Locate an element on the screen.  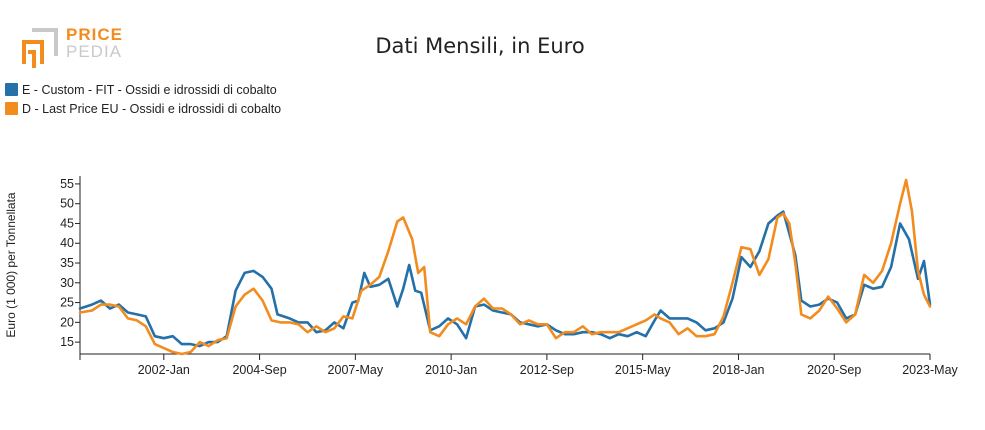
x-tick-label: 2007-May is located at coordinates (356, 370).